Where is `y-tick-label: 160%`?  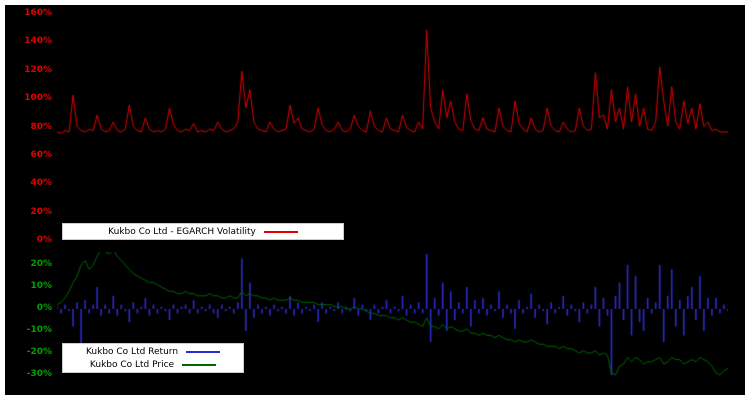 y-tick-label: 160% is located at coordinates (38, 13).